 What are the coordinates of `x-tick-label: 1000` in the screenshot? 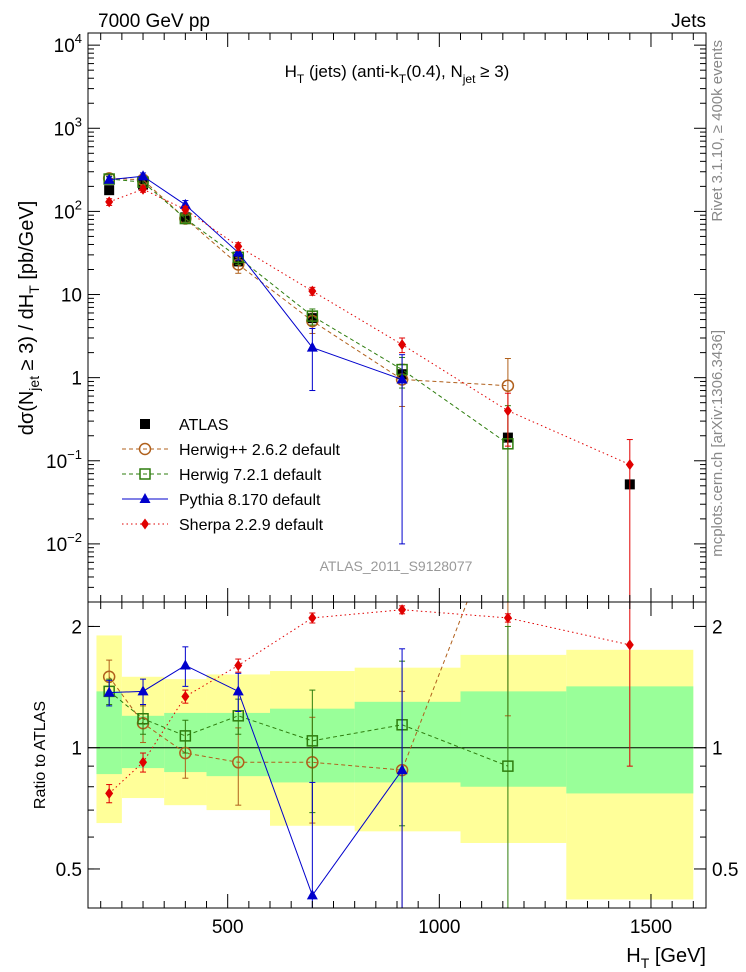 It's located at (439, 927).